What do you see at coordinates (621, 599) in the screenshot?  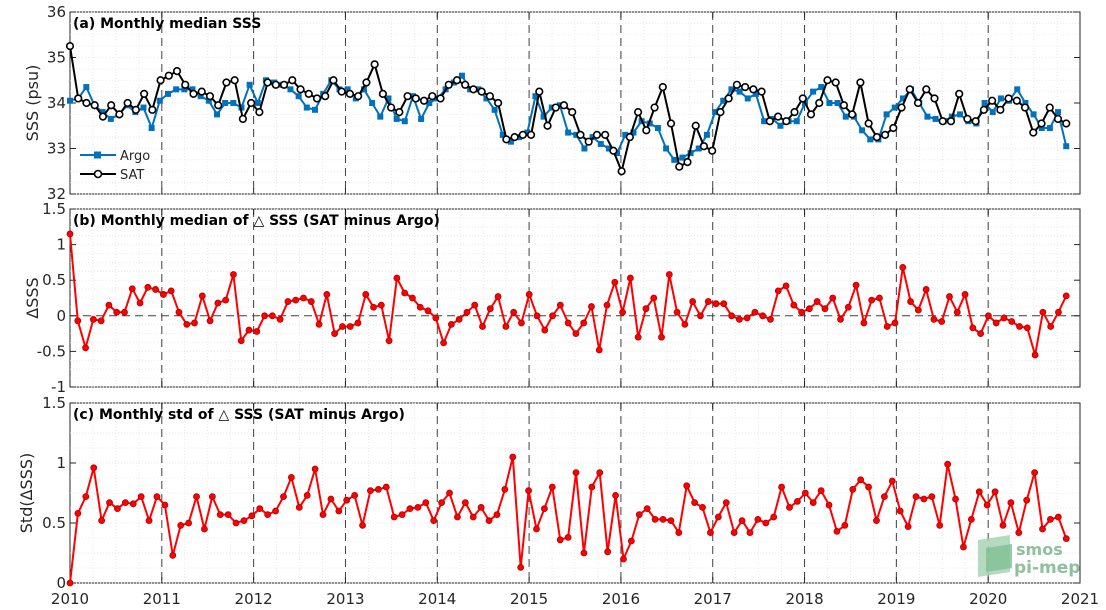 I see `x-tick-label: 2016` at bounding box center [621, 599].